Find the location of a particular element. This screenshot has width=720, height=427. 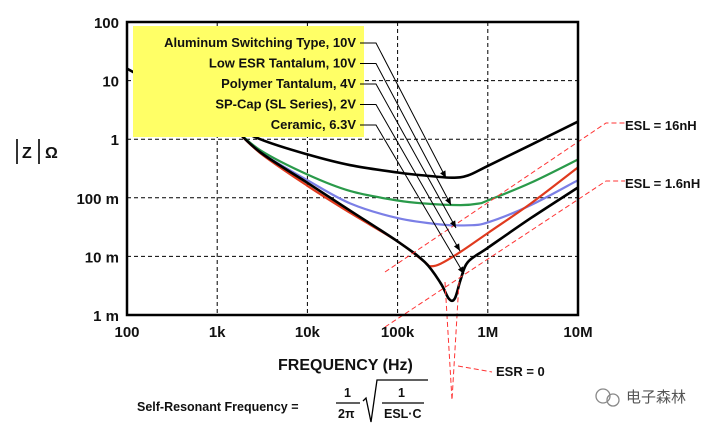

formula: Self-Resonant Frequency = 1 2π 1 ESL·C is located at coordinates (282, 401).